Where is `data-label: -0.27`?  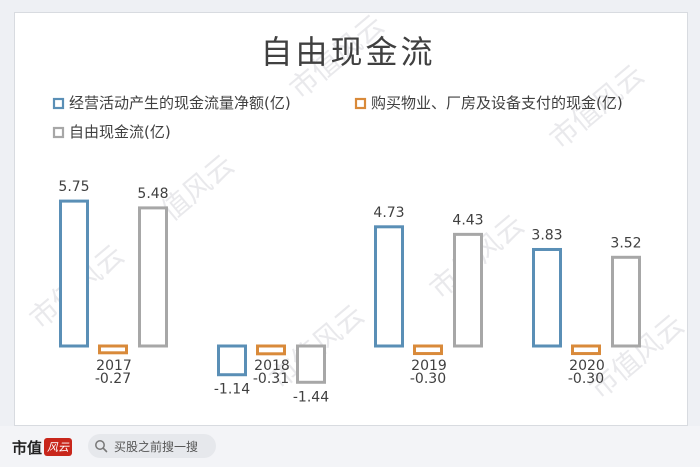
data-label: -0.27 is located at coordinates (113, 379).